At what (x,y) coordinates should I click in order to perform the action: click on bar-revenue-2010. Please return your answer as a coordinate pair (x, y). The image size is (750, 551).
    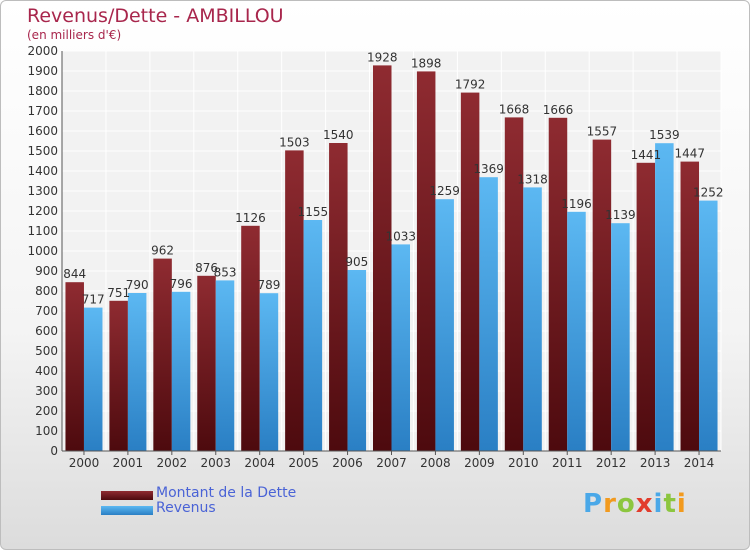
    Looking at the image, I should click on (532, 319).